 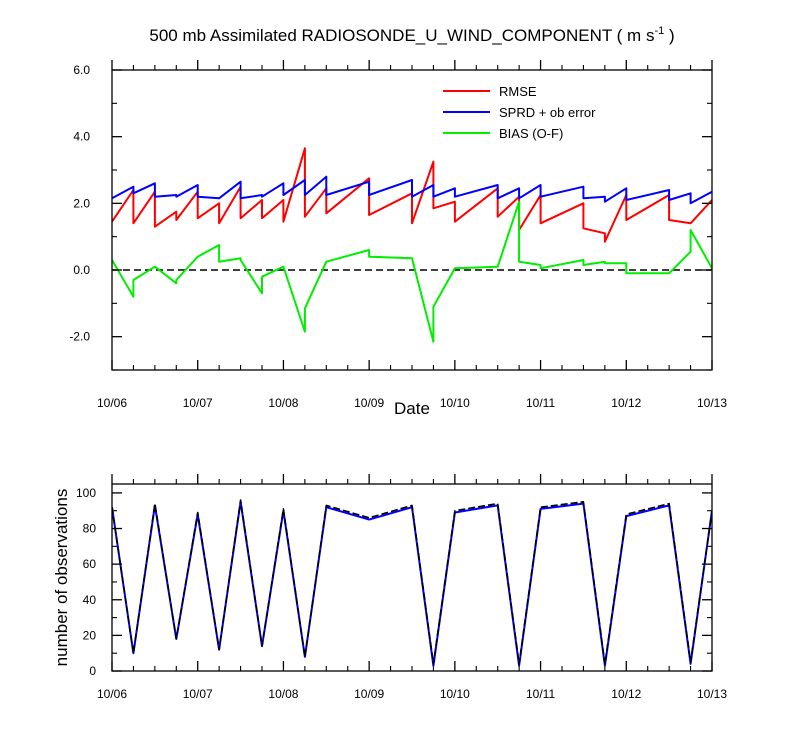 What do you see at coordinates (92, 671) in the screenshot?
I see `y-tick-label: 0` at bounding box center [92, 671].